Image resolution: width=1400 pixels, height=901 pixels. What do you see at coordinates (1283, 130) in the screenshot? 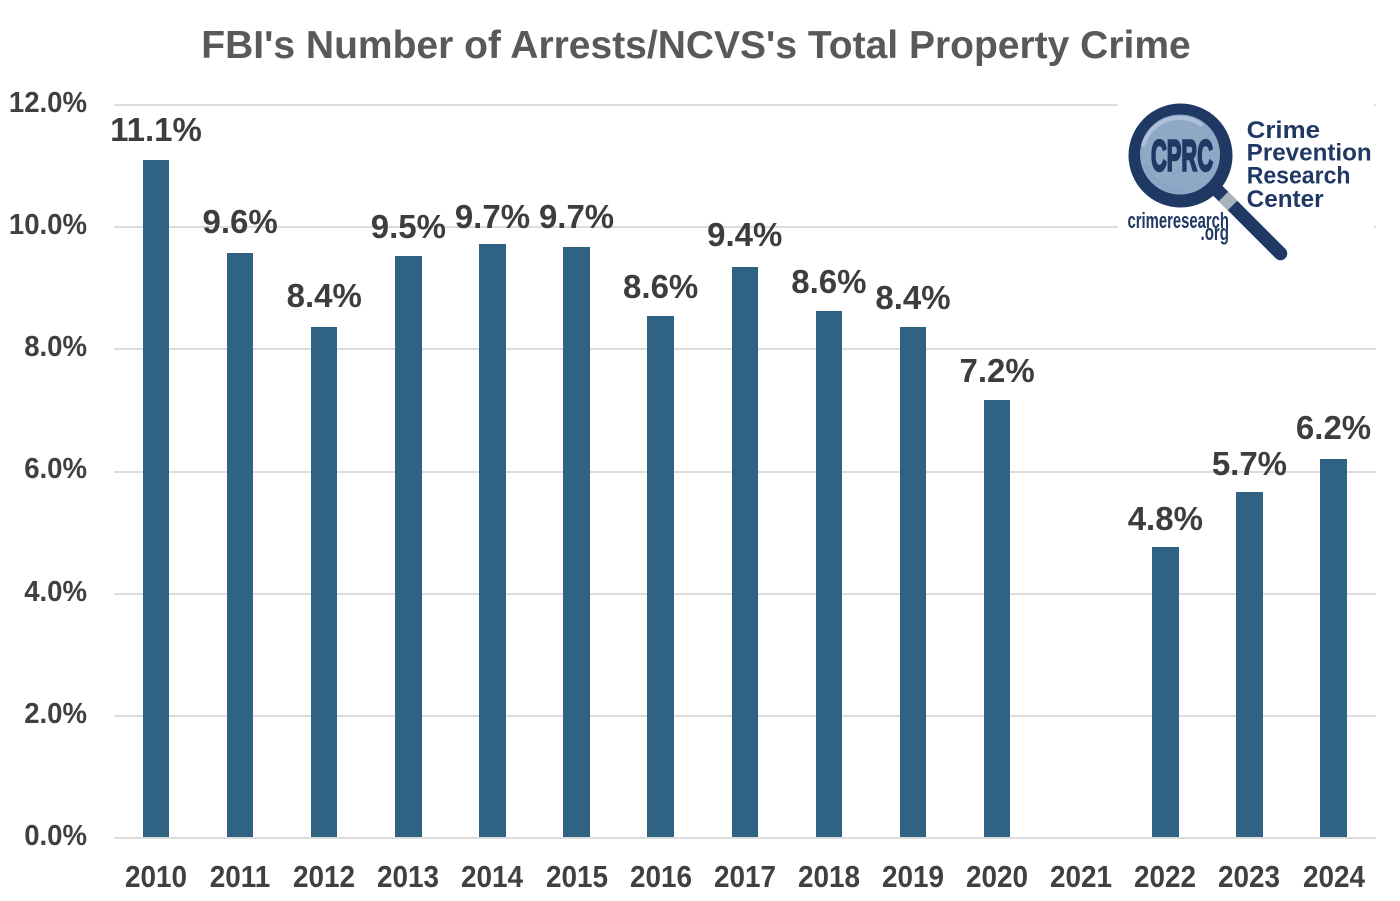
I see `svg-text: Crime` at bounding box center [1283, 130].